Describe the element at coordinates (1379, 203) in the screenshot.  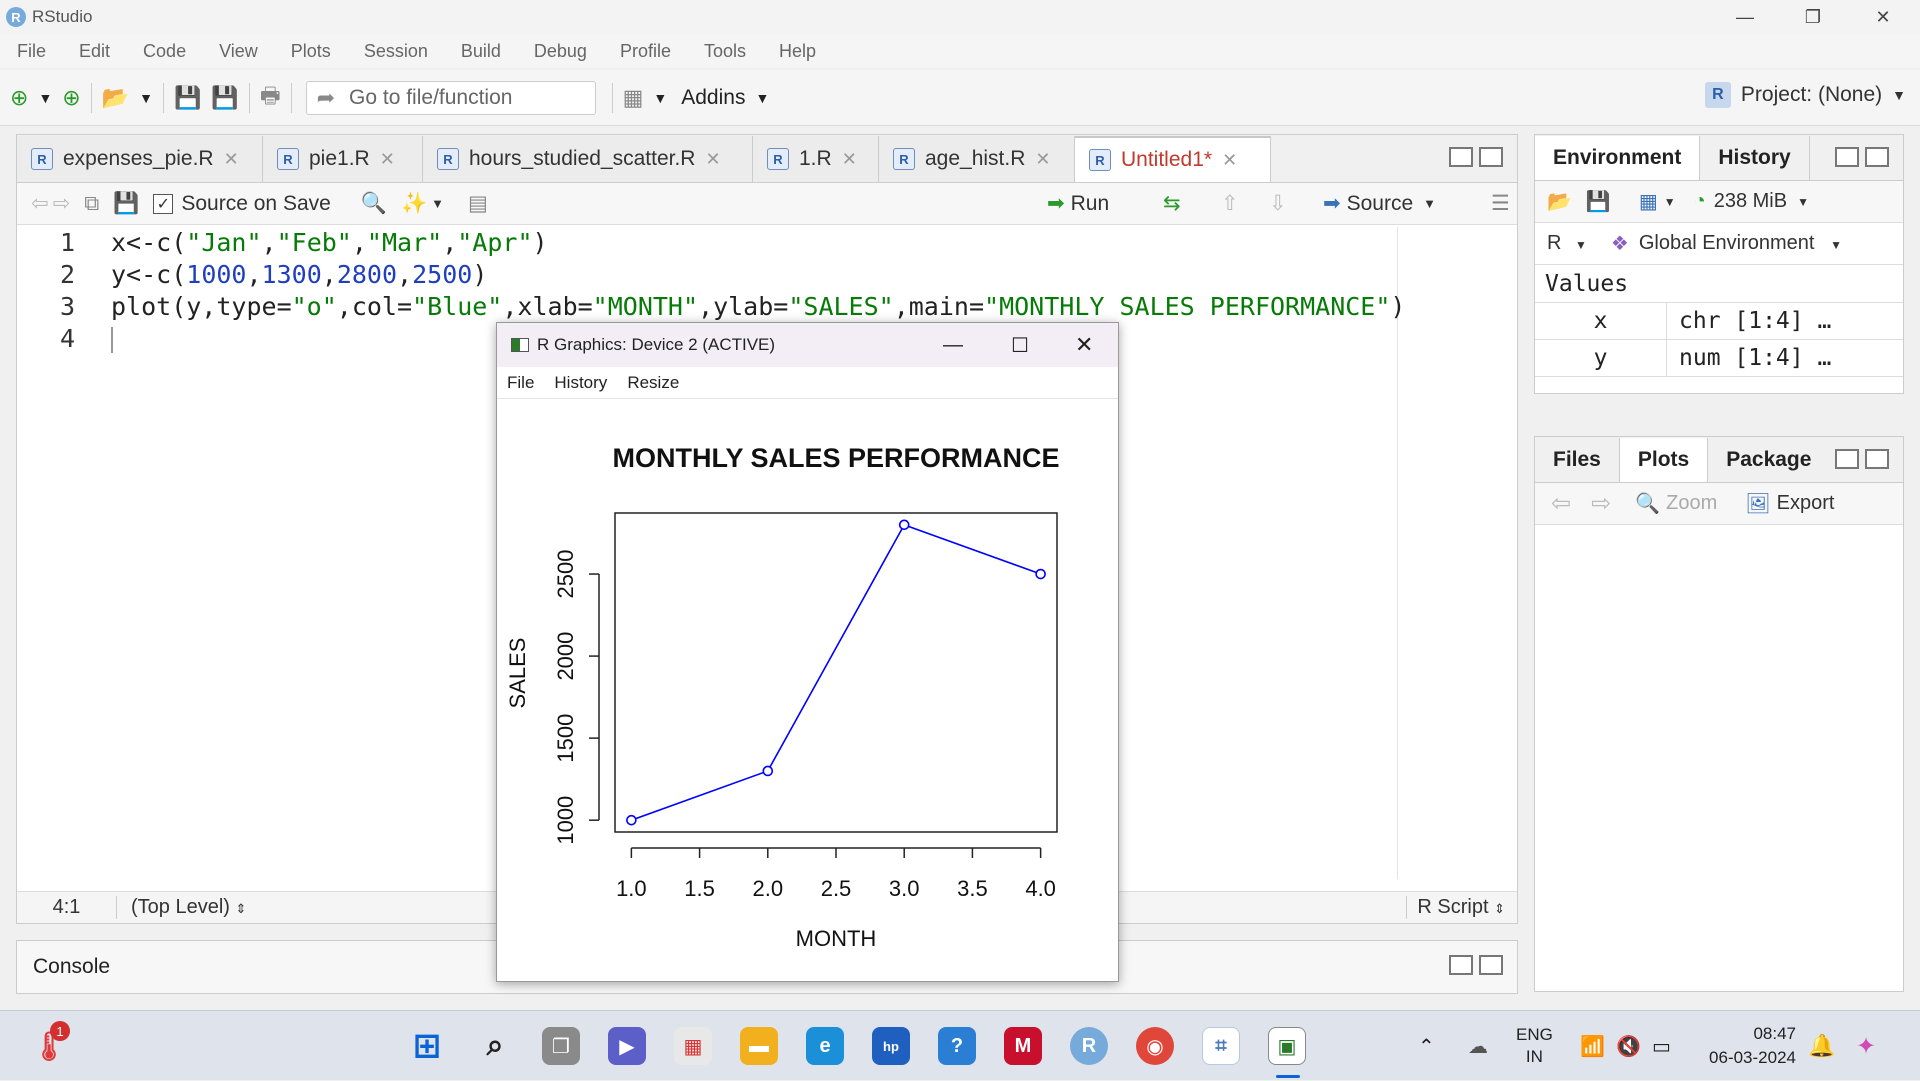
I see `source-button: ➡ Source ▼` at that location.